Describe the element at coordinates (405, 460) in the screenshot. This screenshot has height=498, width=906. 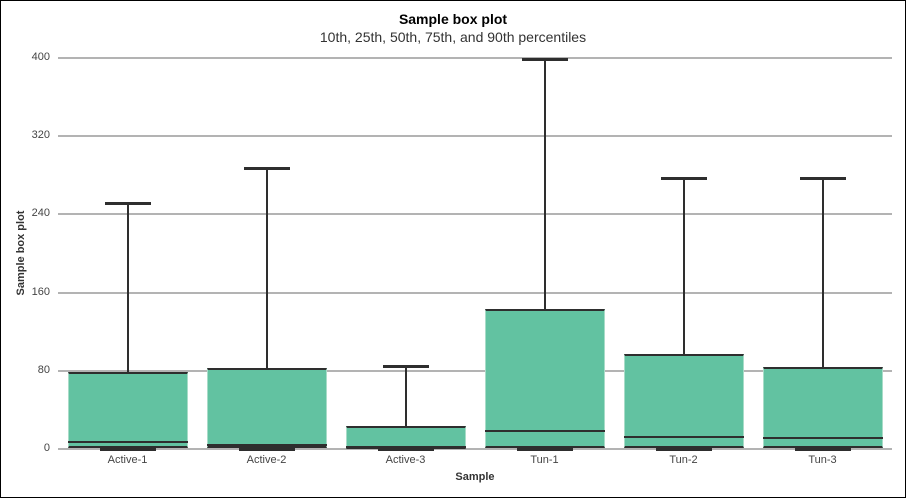
I see `x-tick-label-Active-3: Active-3` at that location.